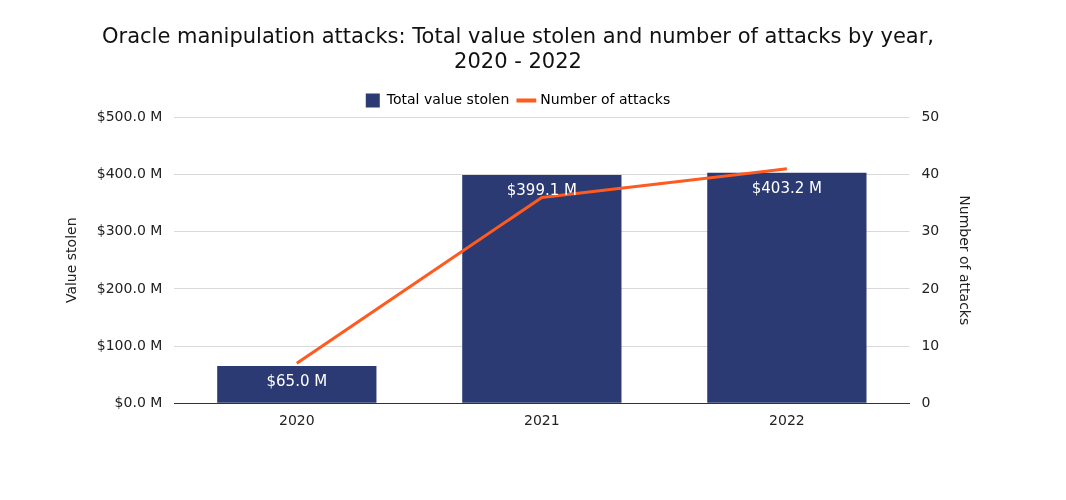  I want to click on y-tick-label: $500.0 M, so click(129, 116).